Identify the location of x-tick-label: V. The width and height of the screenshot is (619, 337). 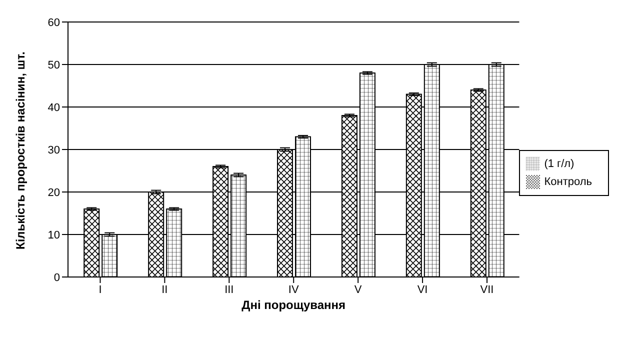
(358, 290).